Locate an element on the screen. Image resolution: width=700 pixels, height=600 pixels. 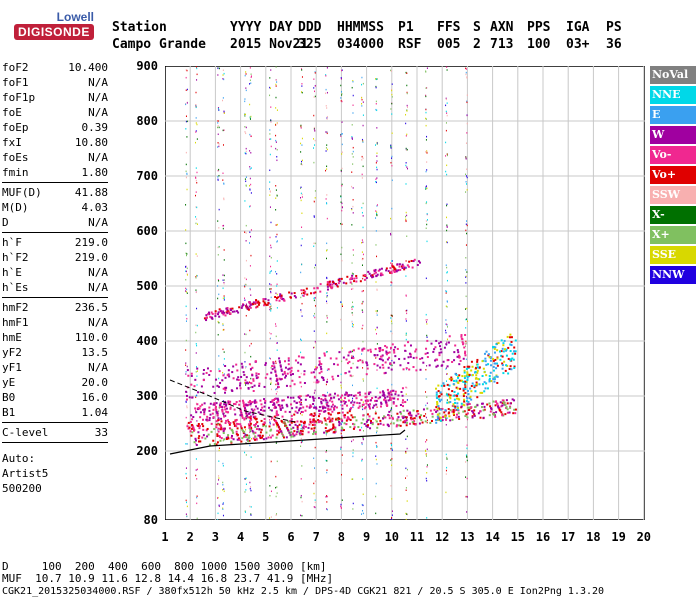
param-value: 236.5 is located at coordinates (91, 307).